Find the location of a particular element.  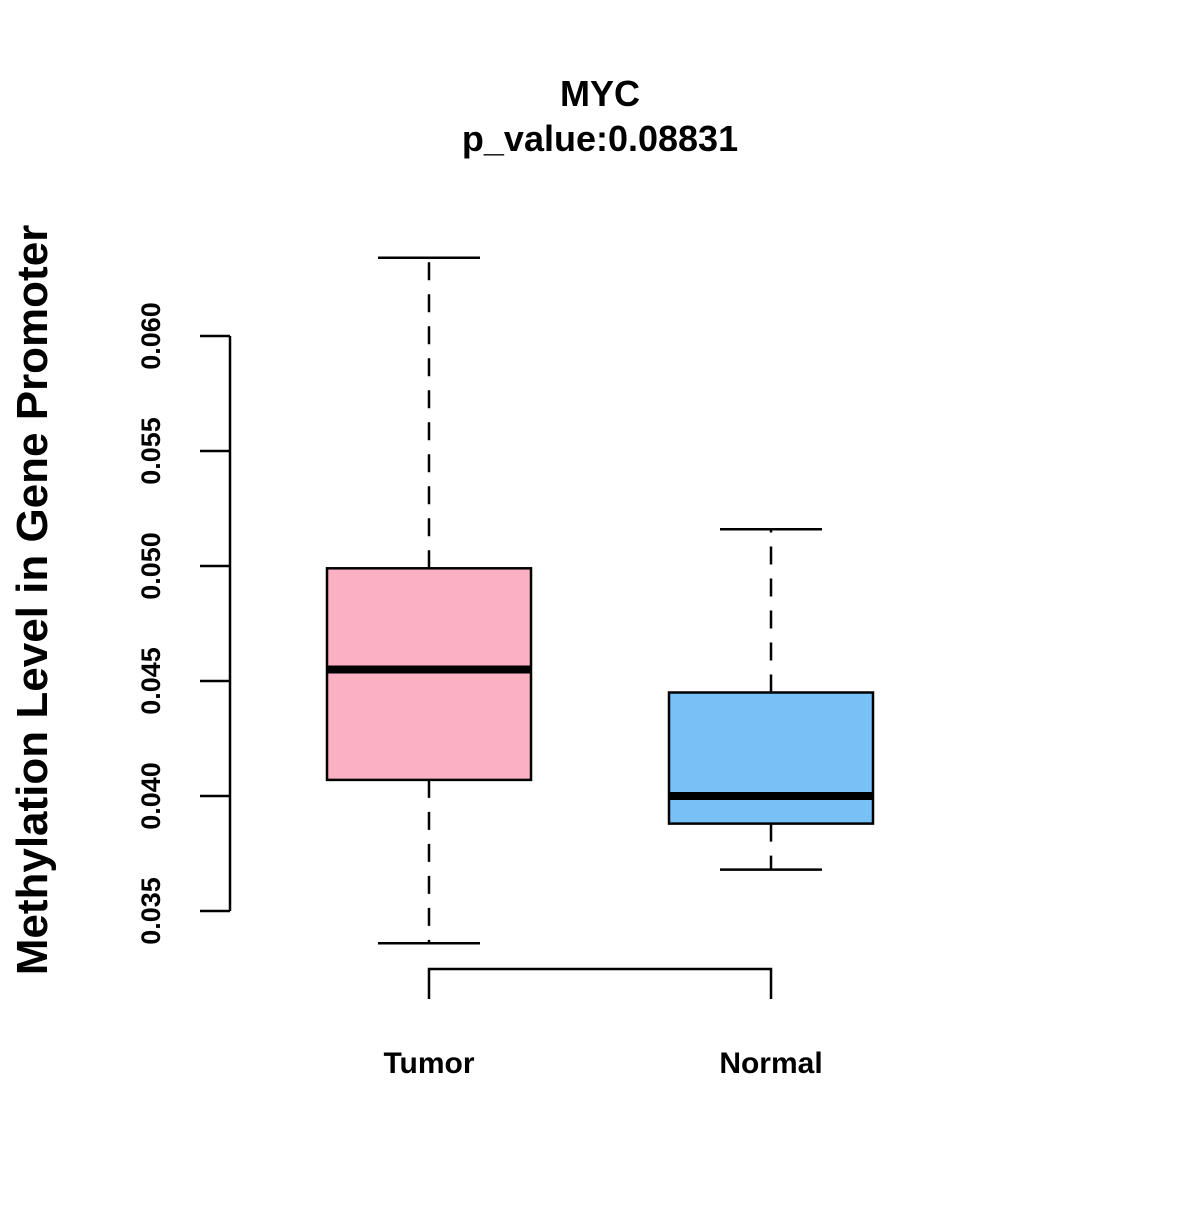

y-axis-label: Methylation Level in Gene Promoter is located at coordinates (32, 600).